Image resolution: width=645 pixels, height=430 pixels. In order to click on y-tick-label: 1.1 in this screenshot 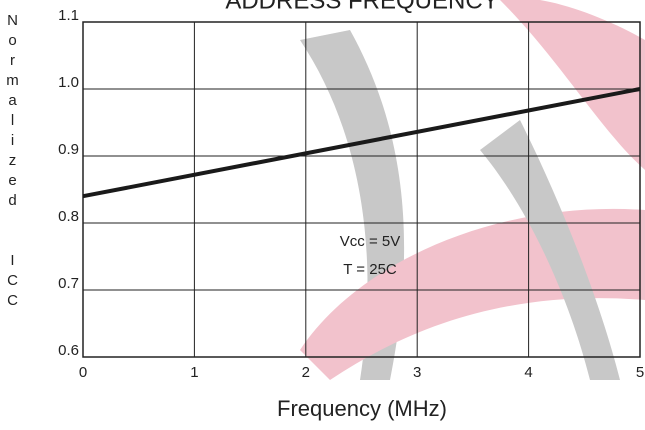, I will do `click(68, 15)`.